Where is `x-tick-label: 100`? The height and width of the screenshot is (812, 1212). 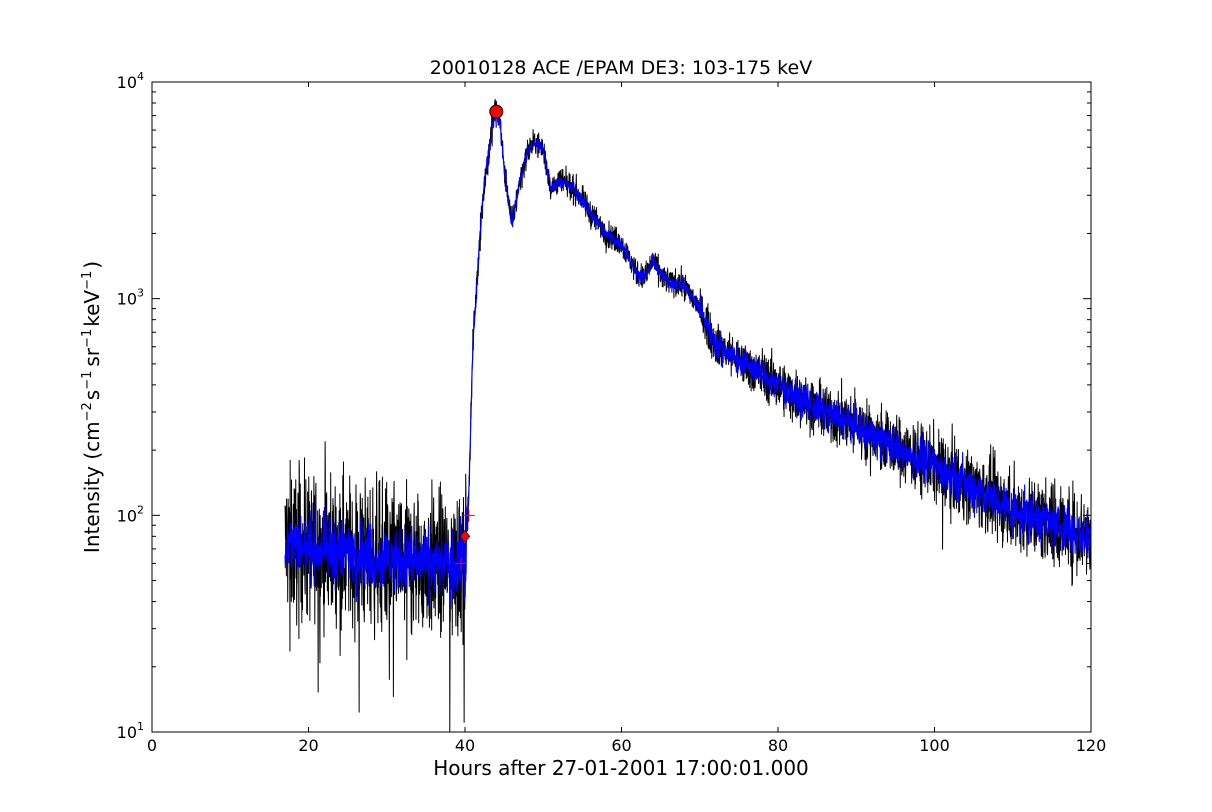 x-tick-label: 100 is located at coordinates (934, 745).